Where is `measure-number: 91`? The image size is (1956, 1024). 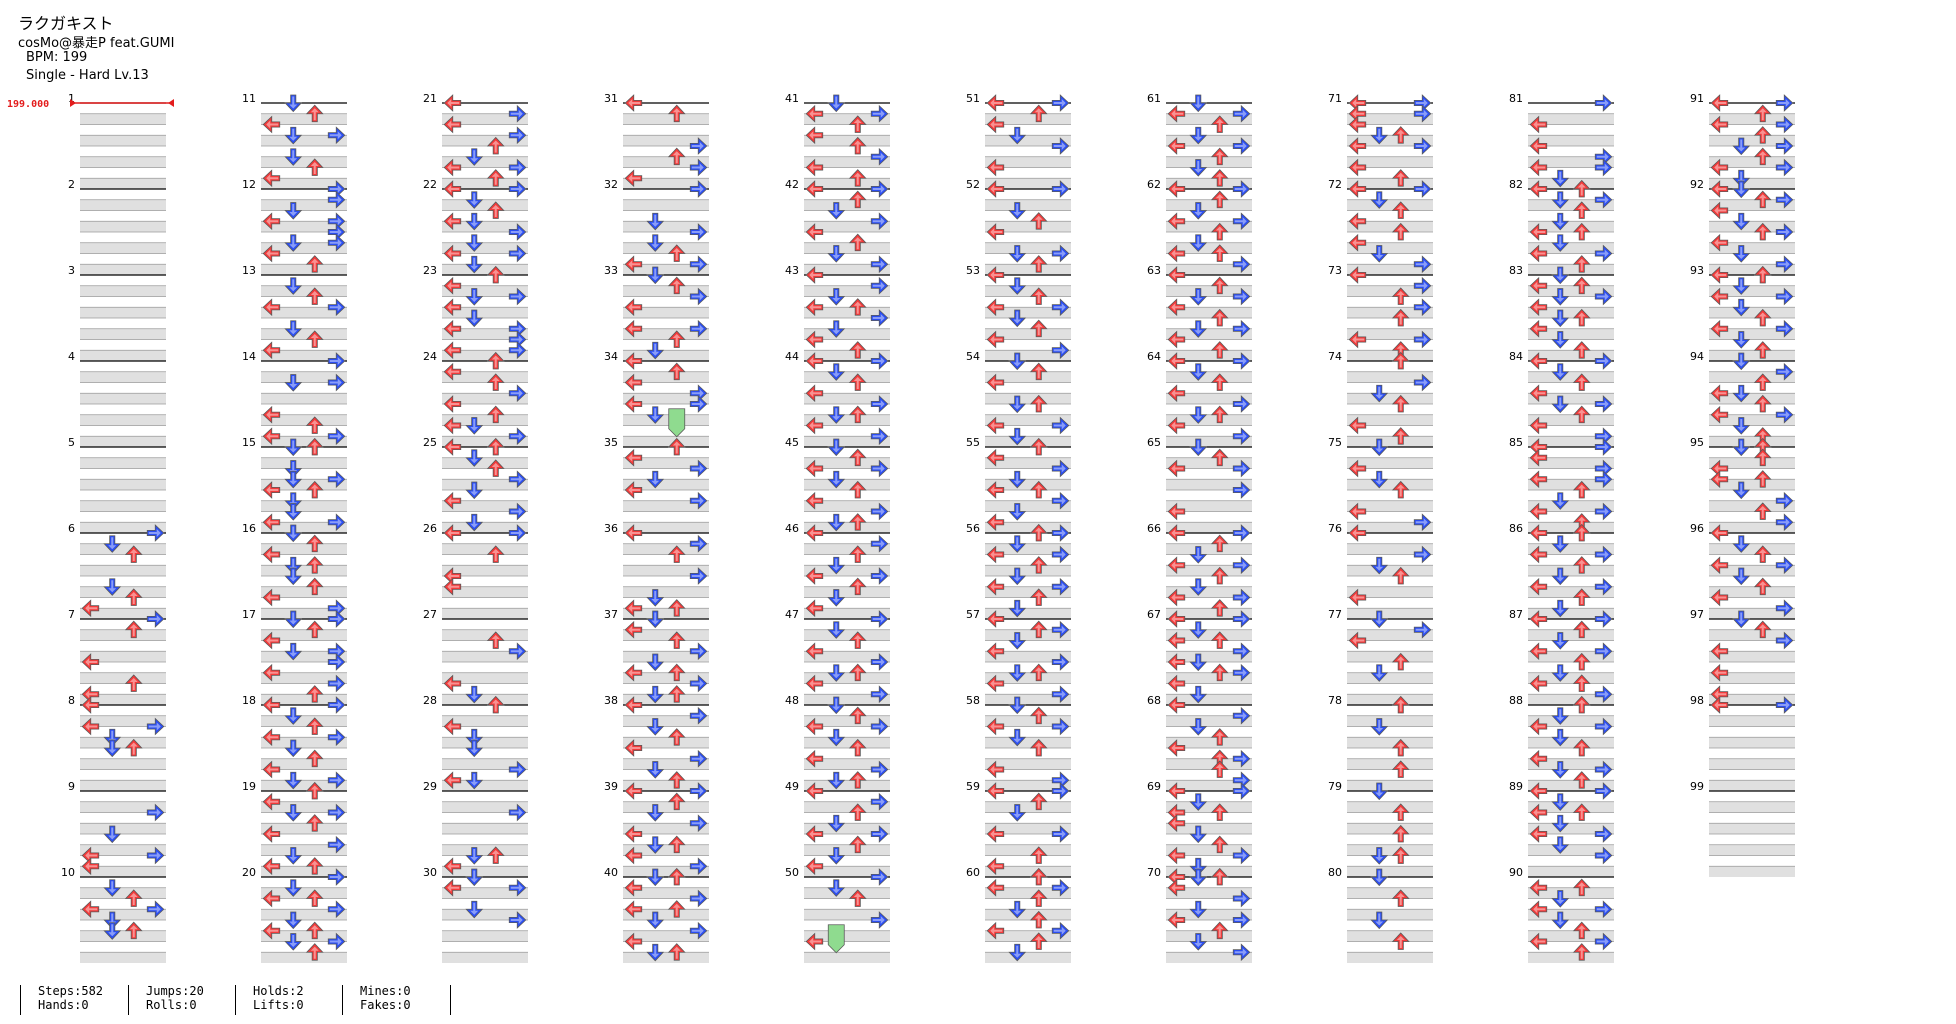 measure-number: 91 is located at coordinates (1697, 98).